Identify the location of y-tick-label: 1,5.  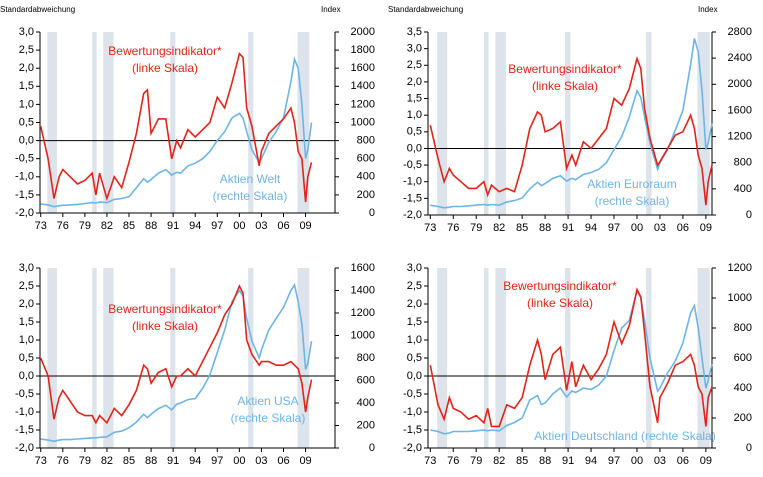
(26, 322).